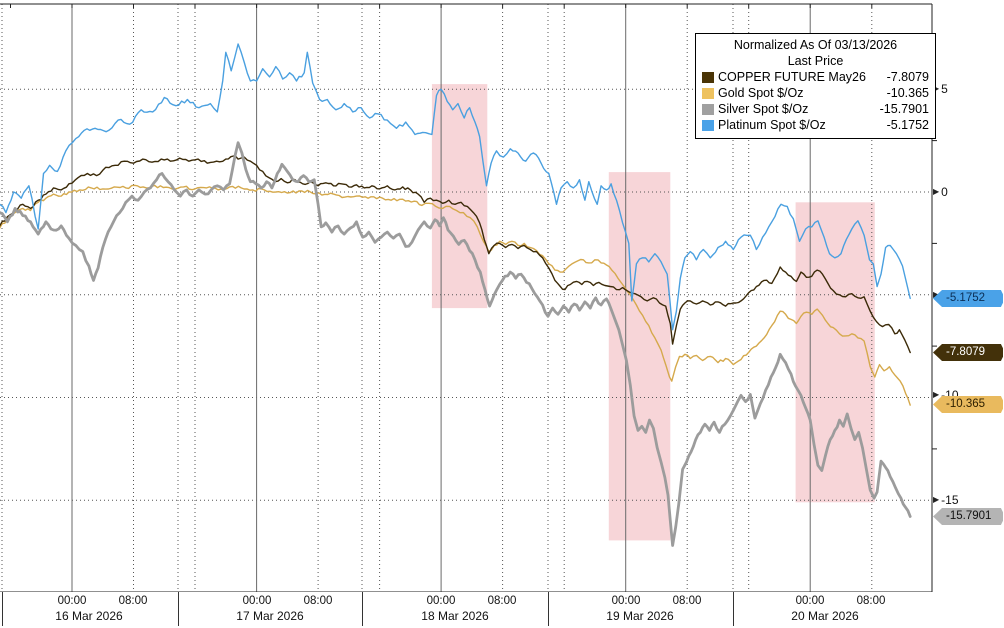 This screenshot has height=628, width=1004. Describe the element at coordinates (270, 616) in the screenshot. I see `x-date-label: 17 Mar 2026` at that location.